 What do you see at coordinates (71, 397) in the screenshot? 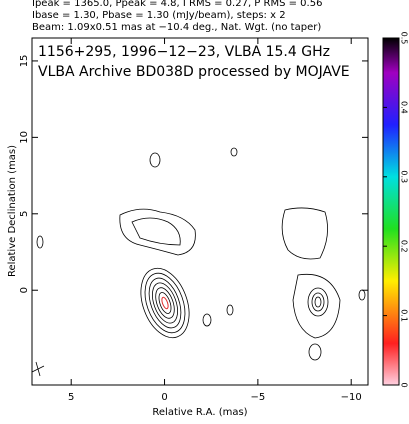
I see `x-tick-label: 5` at bounding box center [71, 397].